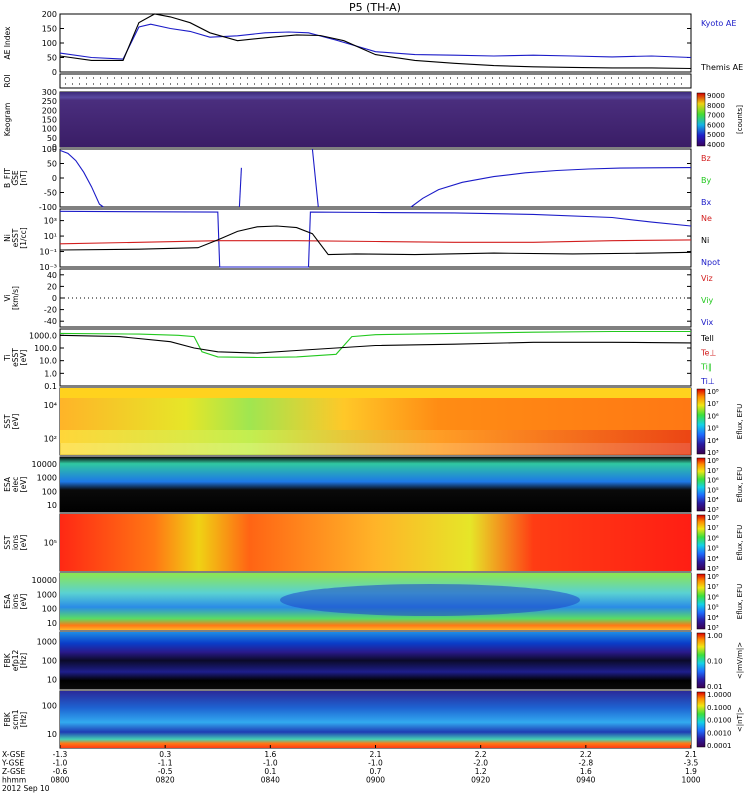 The image size is (750, 800). What do you see at coordinates (165, 763) in the screenshot?
I see `x-col-label: -1.1` at bounding box center [165, 763].